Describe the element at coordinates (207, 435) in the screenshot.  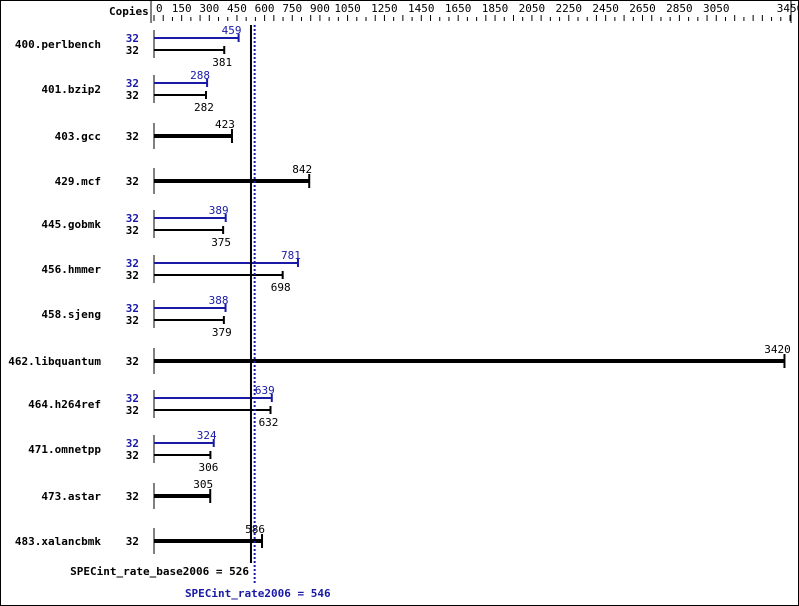
I see `peak-value-label: 324` at that location.